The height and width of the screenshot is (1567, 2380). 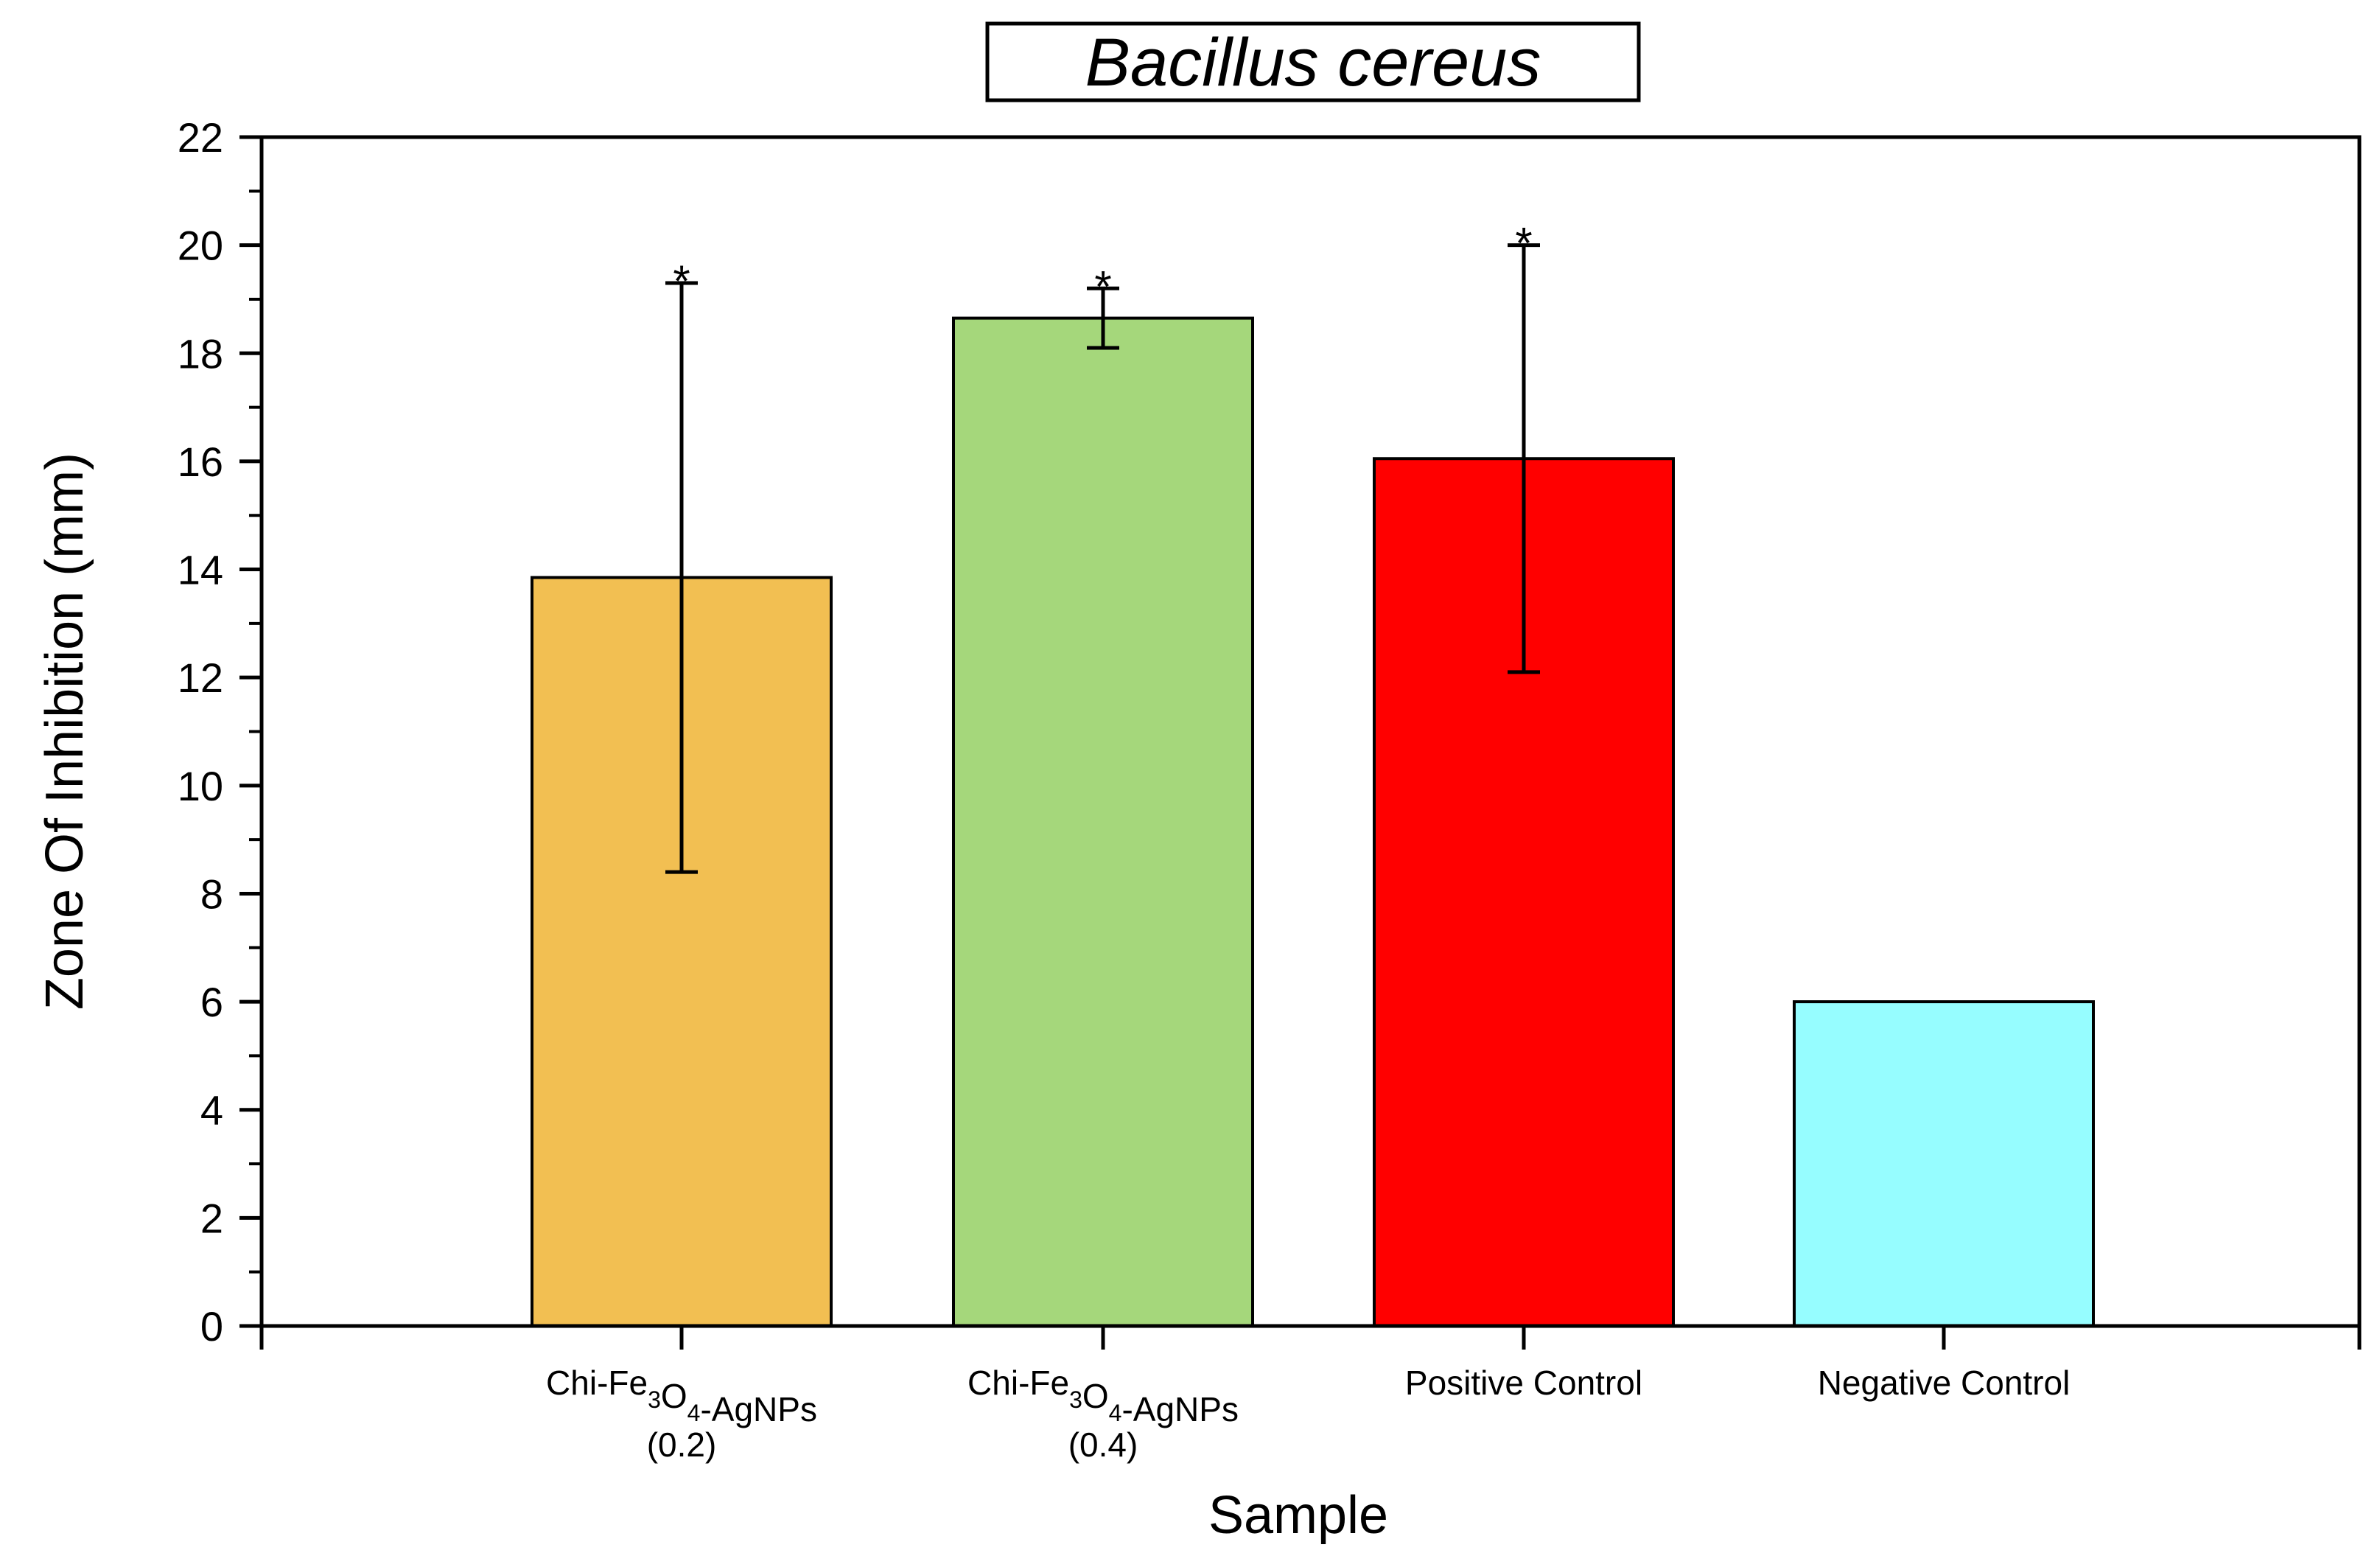 I want to click on error-bars, so click(x=1102, y=558).